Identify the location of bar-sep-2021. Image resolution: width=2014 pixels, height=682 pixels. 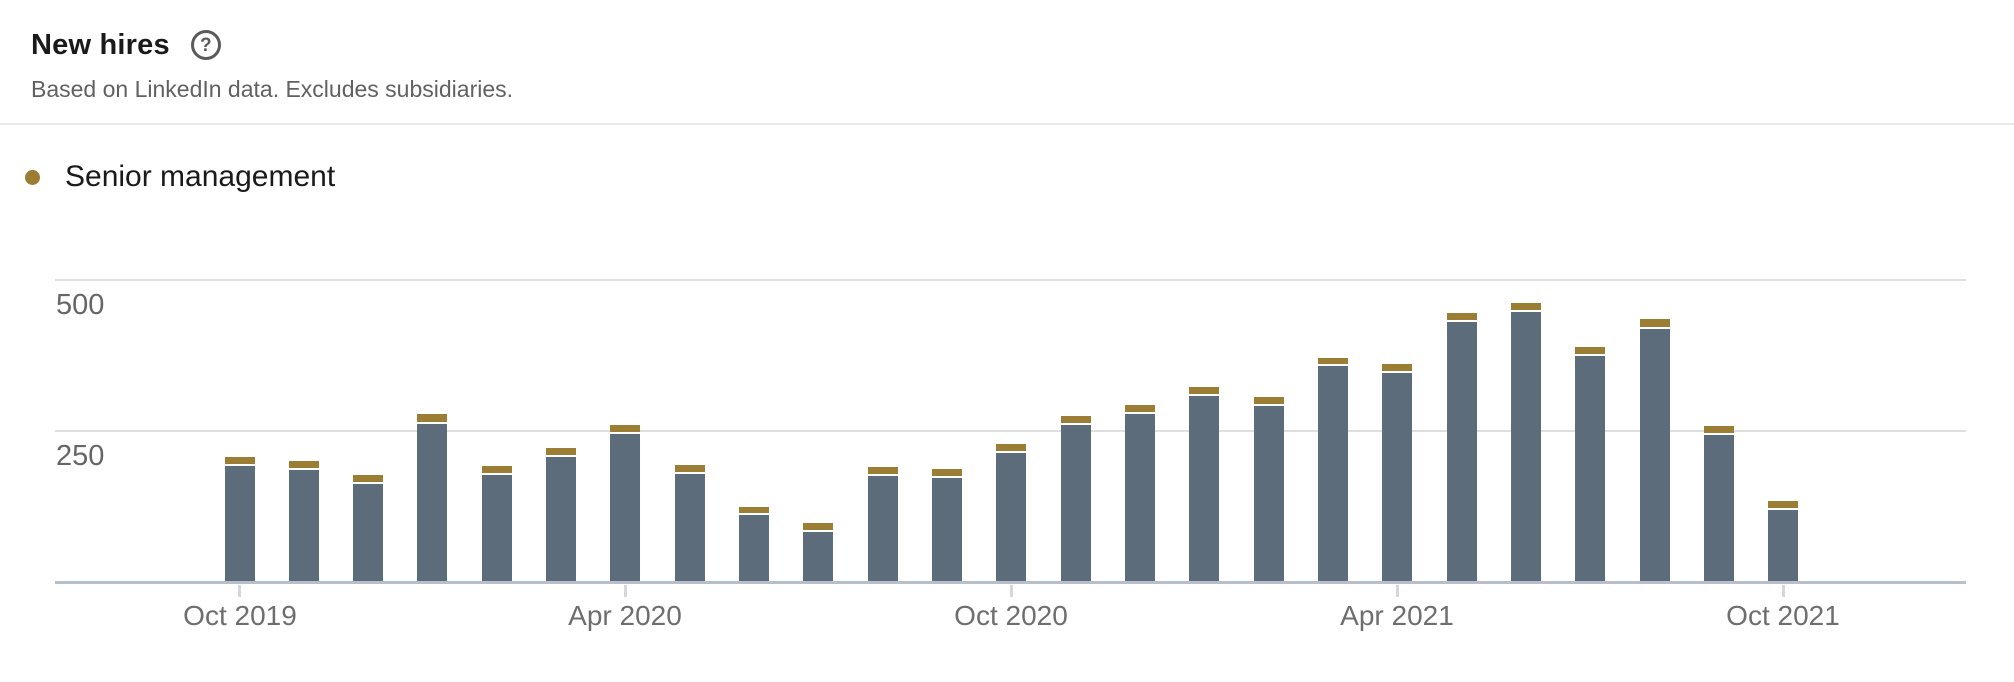
(1719, 503).